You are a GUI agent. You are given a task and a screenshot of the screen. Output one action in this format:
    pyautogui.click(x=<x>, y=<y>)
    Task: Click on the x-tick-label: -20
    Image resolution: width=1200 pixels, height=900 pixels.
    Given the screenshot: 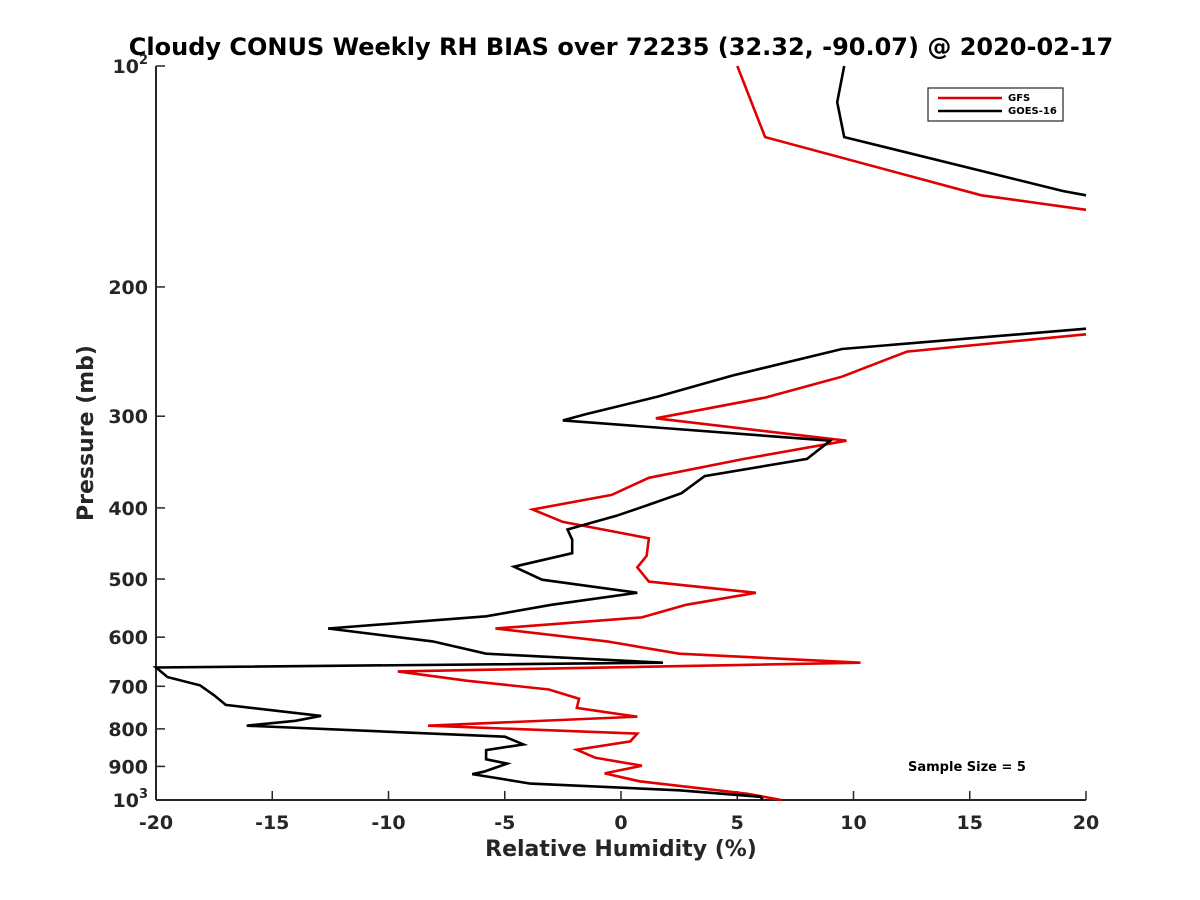 What is the action you would take?
    pyautogui.click(x=156, y=823)
    